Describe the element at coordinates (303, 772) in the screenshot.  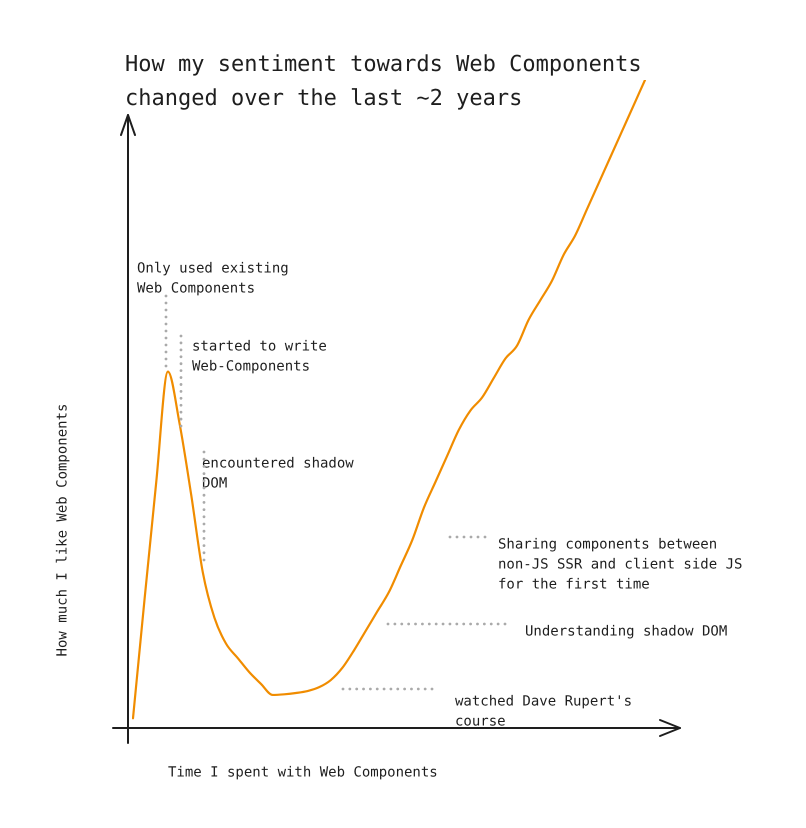
I see `x-axis-title: Time I spent with Web Components` at that location.